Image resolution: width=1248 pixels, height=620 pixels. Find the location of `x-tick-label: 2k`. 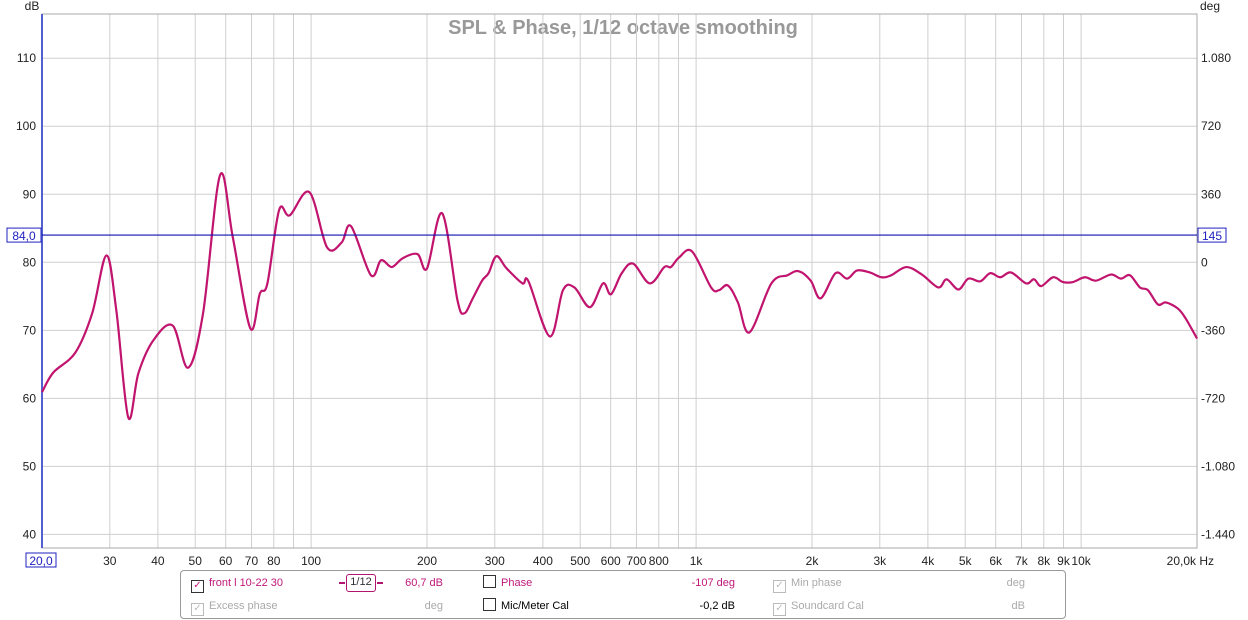

x-tick-label: 2k is located at coordinates (813, 561).